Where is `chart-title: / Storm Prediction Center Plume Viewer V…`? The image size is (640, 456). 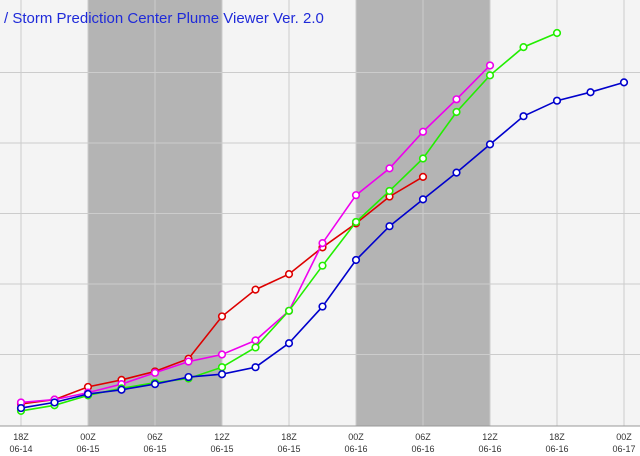
chart-title: / Storm Prediction Center Plume Viewer V… is located at coordinates (164, 18).